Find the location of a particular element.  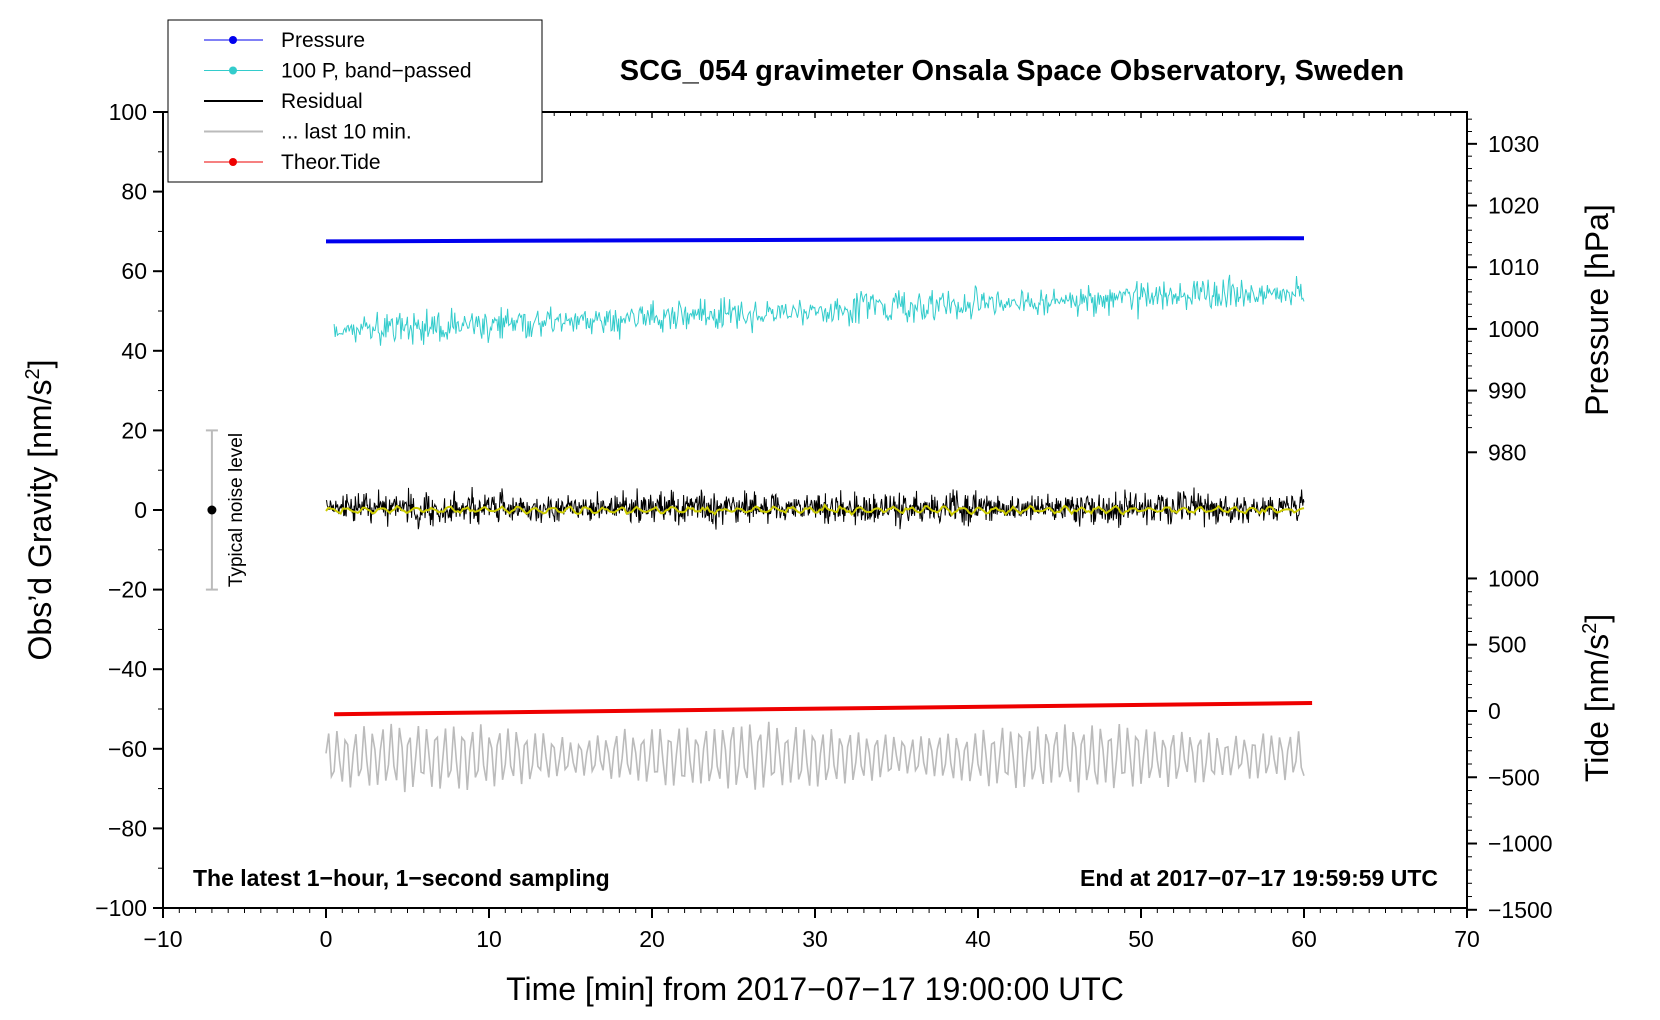

y-axis-label-left: Obs’d Gravity [nm/s2] is located at coordinates (40, 510).